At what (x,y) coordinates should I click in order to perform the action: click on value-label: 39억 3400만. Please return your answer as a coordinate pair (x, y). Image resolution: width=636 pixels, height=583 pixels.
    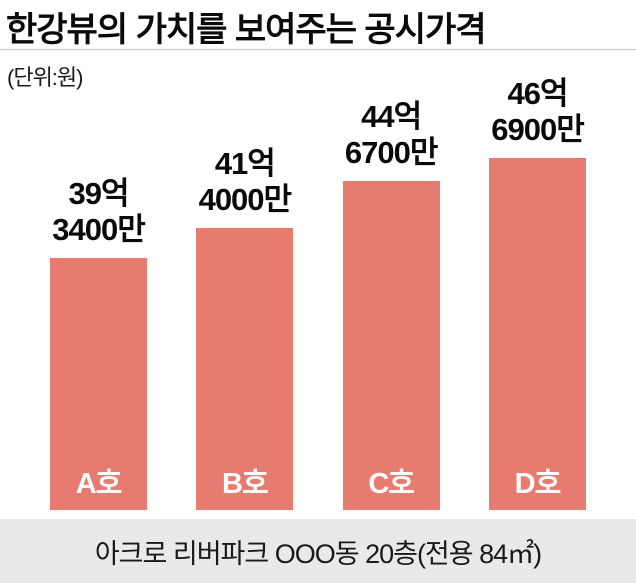
    Looking at the image, I should click on (98, 212).